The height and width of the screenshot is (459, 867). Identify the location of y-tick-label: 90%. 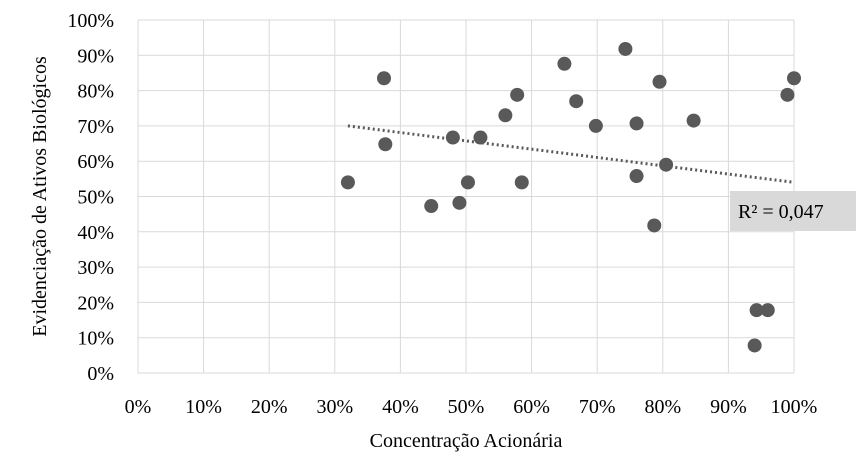
(95, 56).